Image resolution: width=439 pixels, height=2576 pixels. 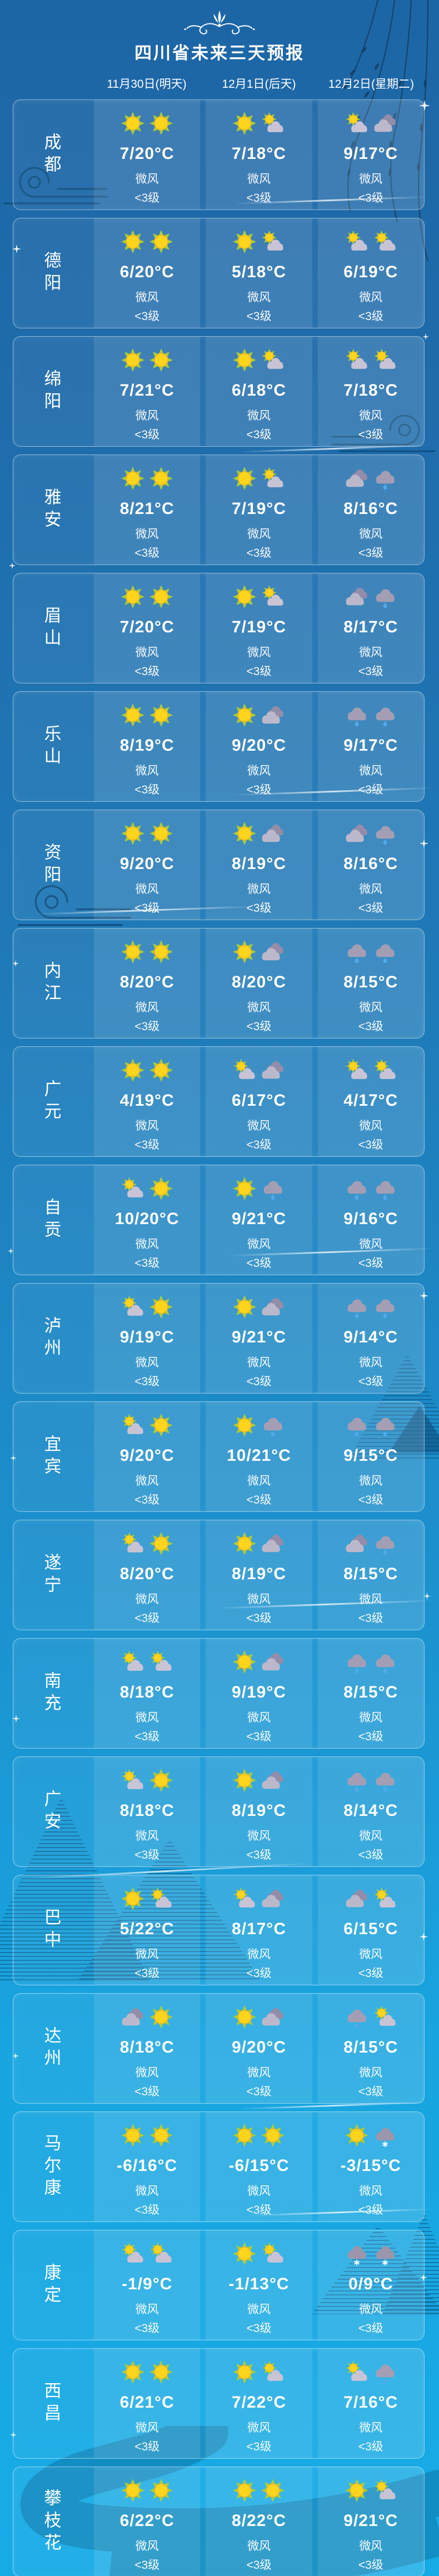 I want to click on date-header-row: 11月30日(明天) 12月1日(后天) 12月2日(星期二), so click(x=219, y=84).